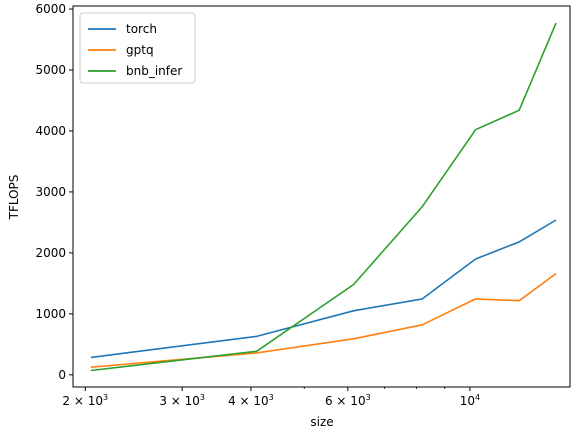 The image size is (580, 438). Describe the element at coordinates (14, 198) in the screenshot. I see `y-axis-label: TFLOPS` at that location.